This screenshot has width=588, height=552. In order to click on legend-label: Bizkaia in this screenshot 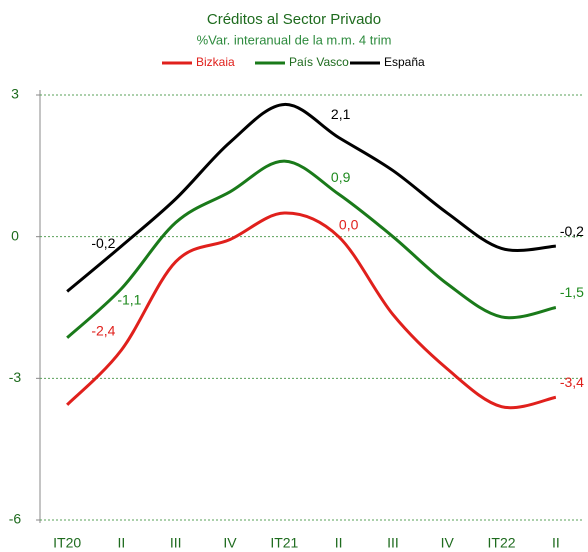, I will do `click(215, 62)`.